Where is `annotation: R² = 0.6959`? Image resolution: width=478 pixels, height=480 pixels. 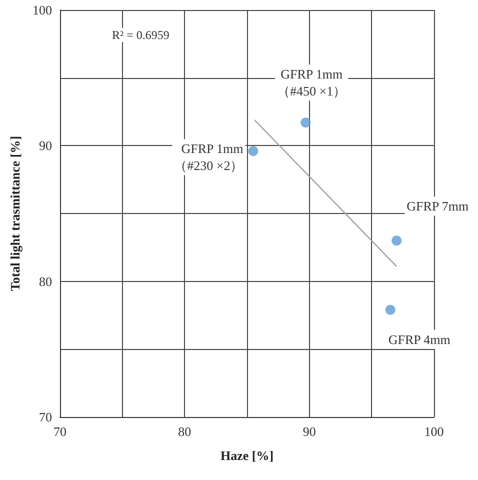
annotation: R² = 0.6959 is located at coordinates (141, 35).